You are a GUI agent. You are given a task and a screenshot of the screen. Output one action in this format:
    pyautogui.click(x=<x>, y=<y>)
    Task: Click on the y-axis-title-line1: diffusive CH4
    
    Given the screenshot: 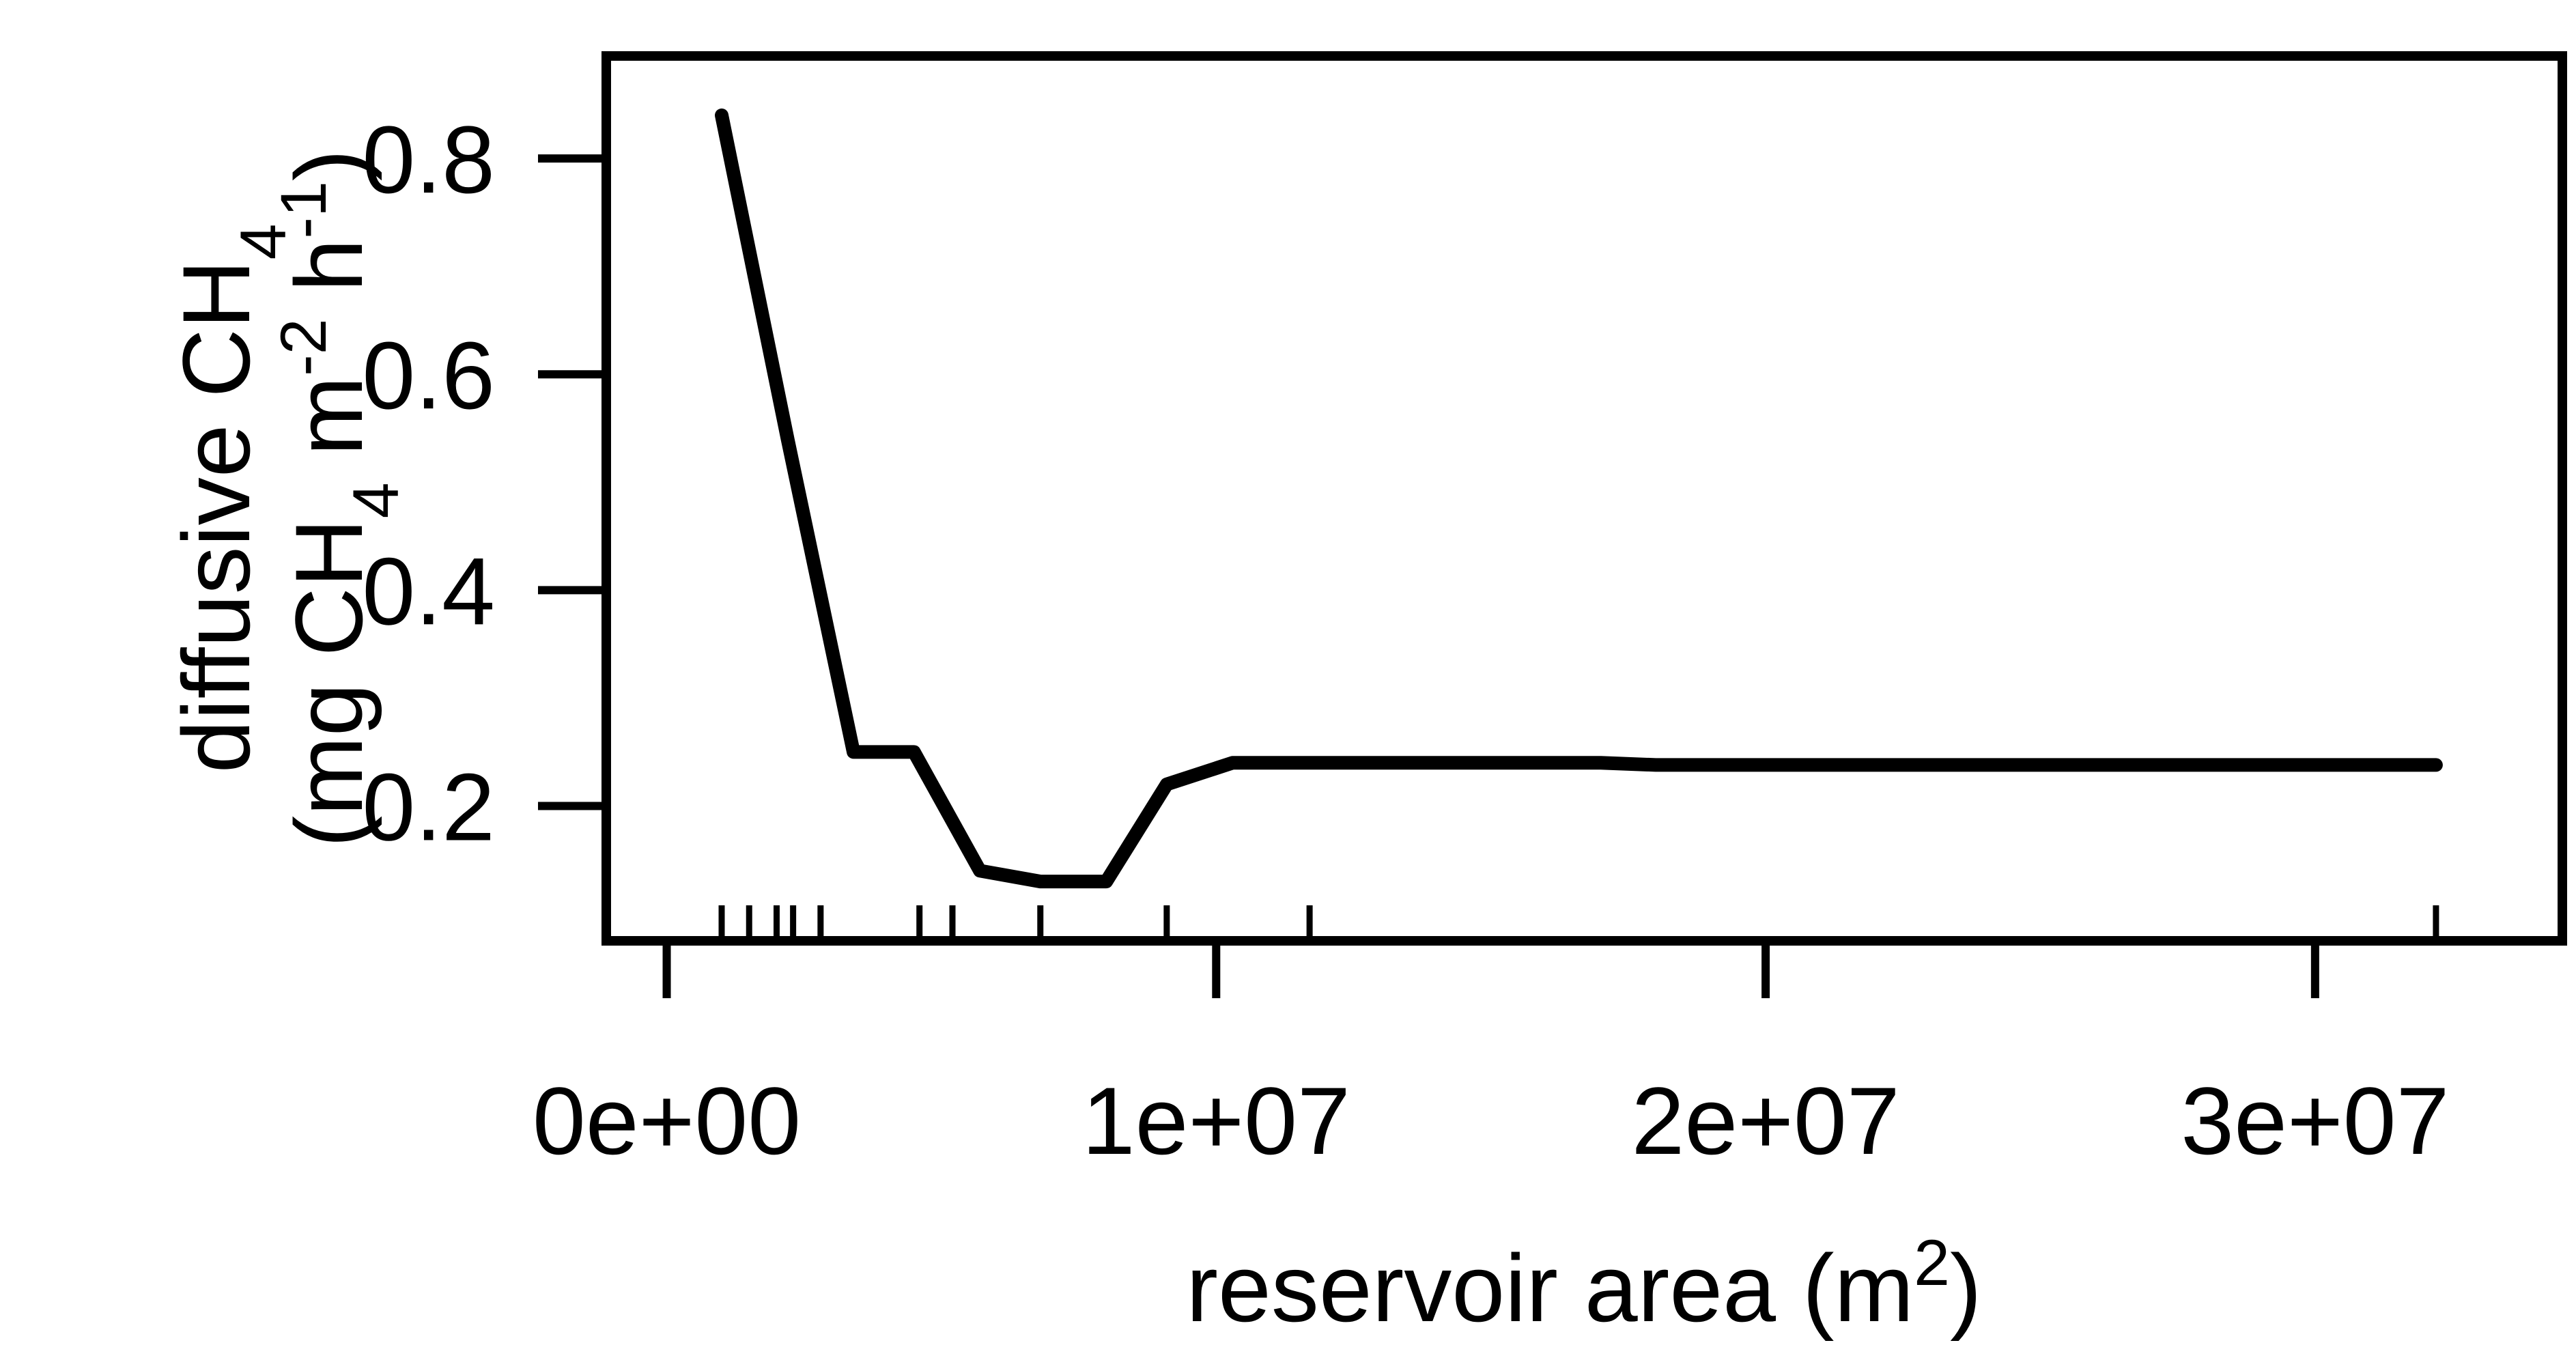 What is the action you would take?
    pyautogui.click(x=231, y=498)
    